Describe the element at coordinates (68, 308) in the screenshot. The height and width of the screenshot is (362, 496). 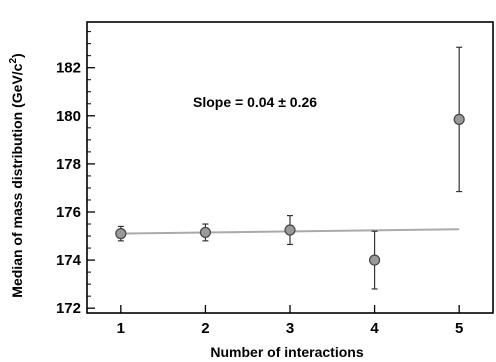
I see `y-tick-label: 172` at that location.